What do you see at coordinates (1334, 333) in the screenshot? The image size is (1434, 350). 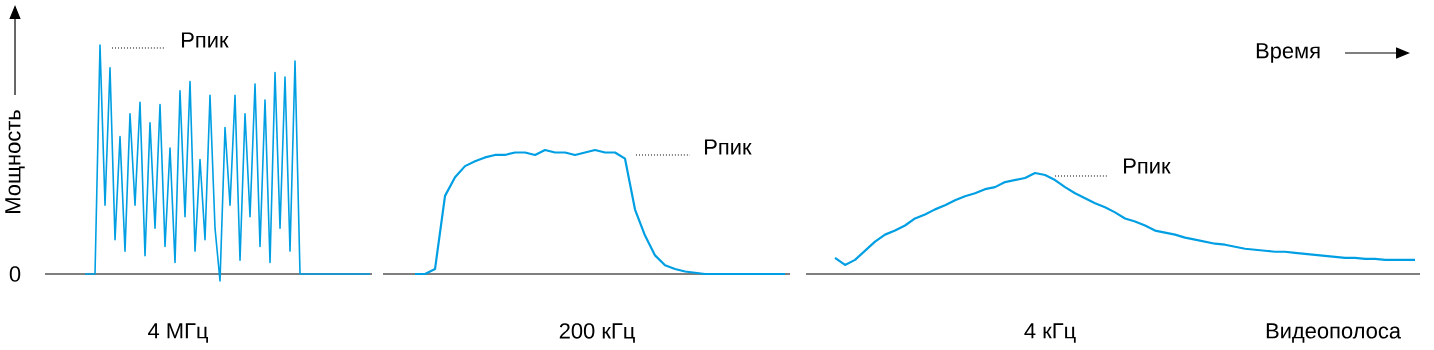 I see `text: Видеополоса` at bounding box center [1334, 333].